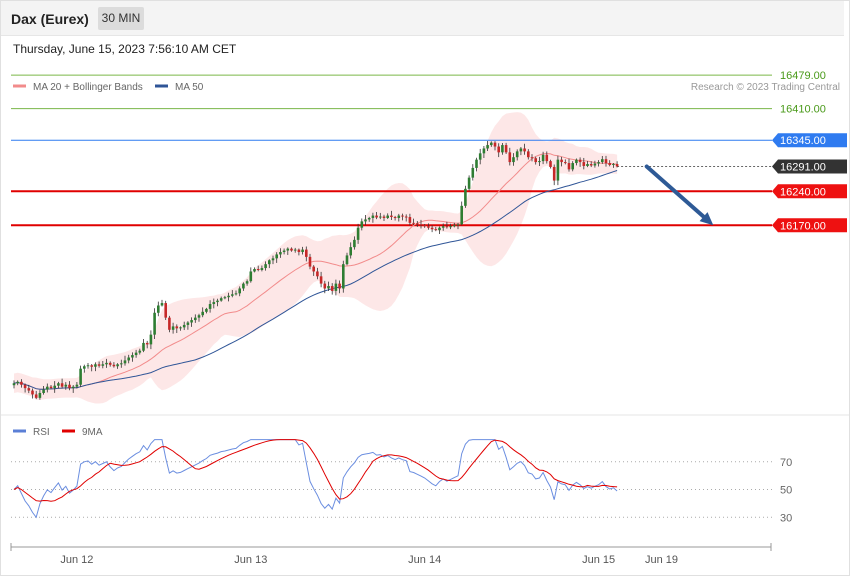  What do you see at coordinates (92, 432) in the screenshot?
I see `rsi-legend-label: 9MA` at bounding box center [92, 432].